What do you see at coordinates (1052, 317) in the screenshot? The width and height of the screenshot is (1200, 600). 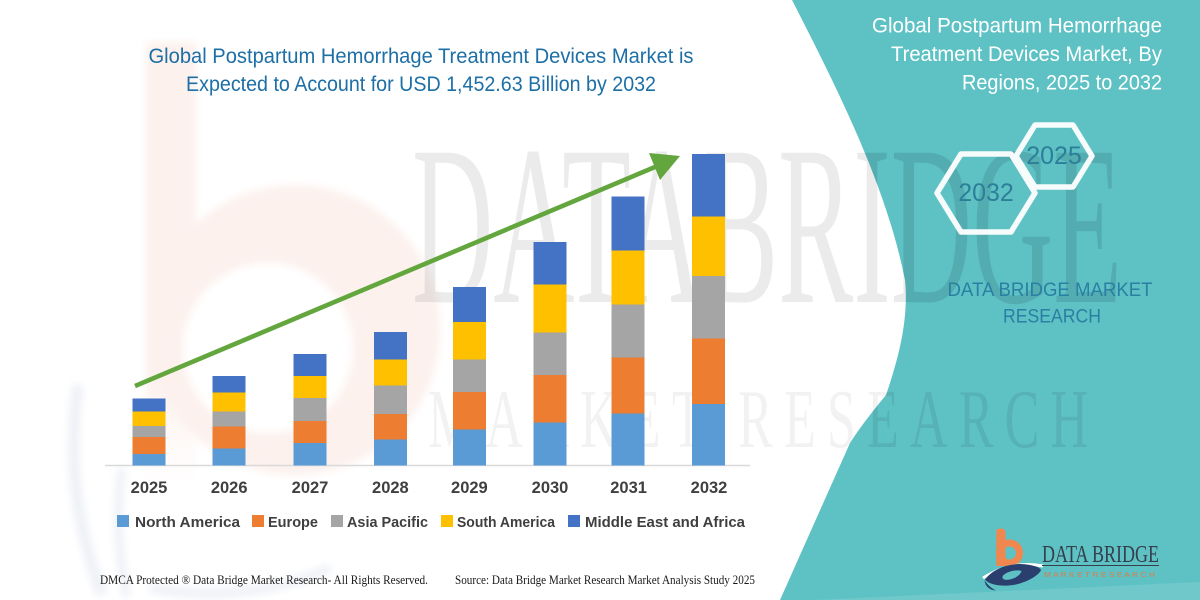 I see `svg-text: RESEARCH` at bounding box center [1052, 317].